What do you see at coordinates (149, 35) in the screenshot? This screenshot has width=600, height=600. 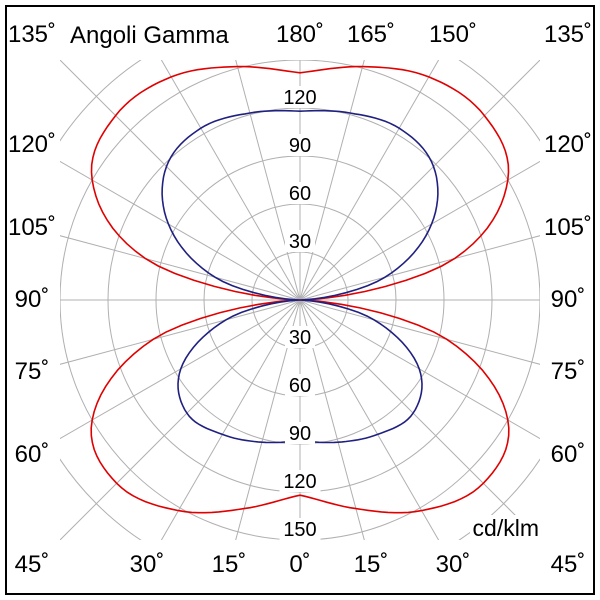 I see `chart-title: Angoli Gamma` at bounding box center [149, 35].